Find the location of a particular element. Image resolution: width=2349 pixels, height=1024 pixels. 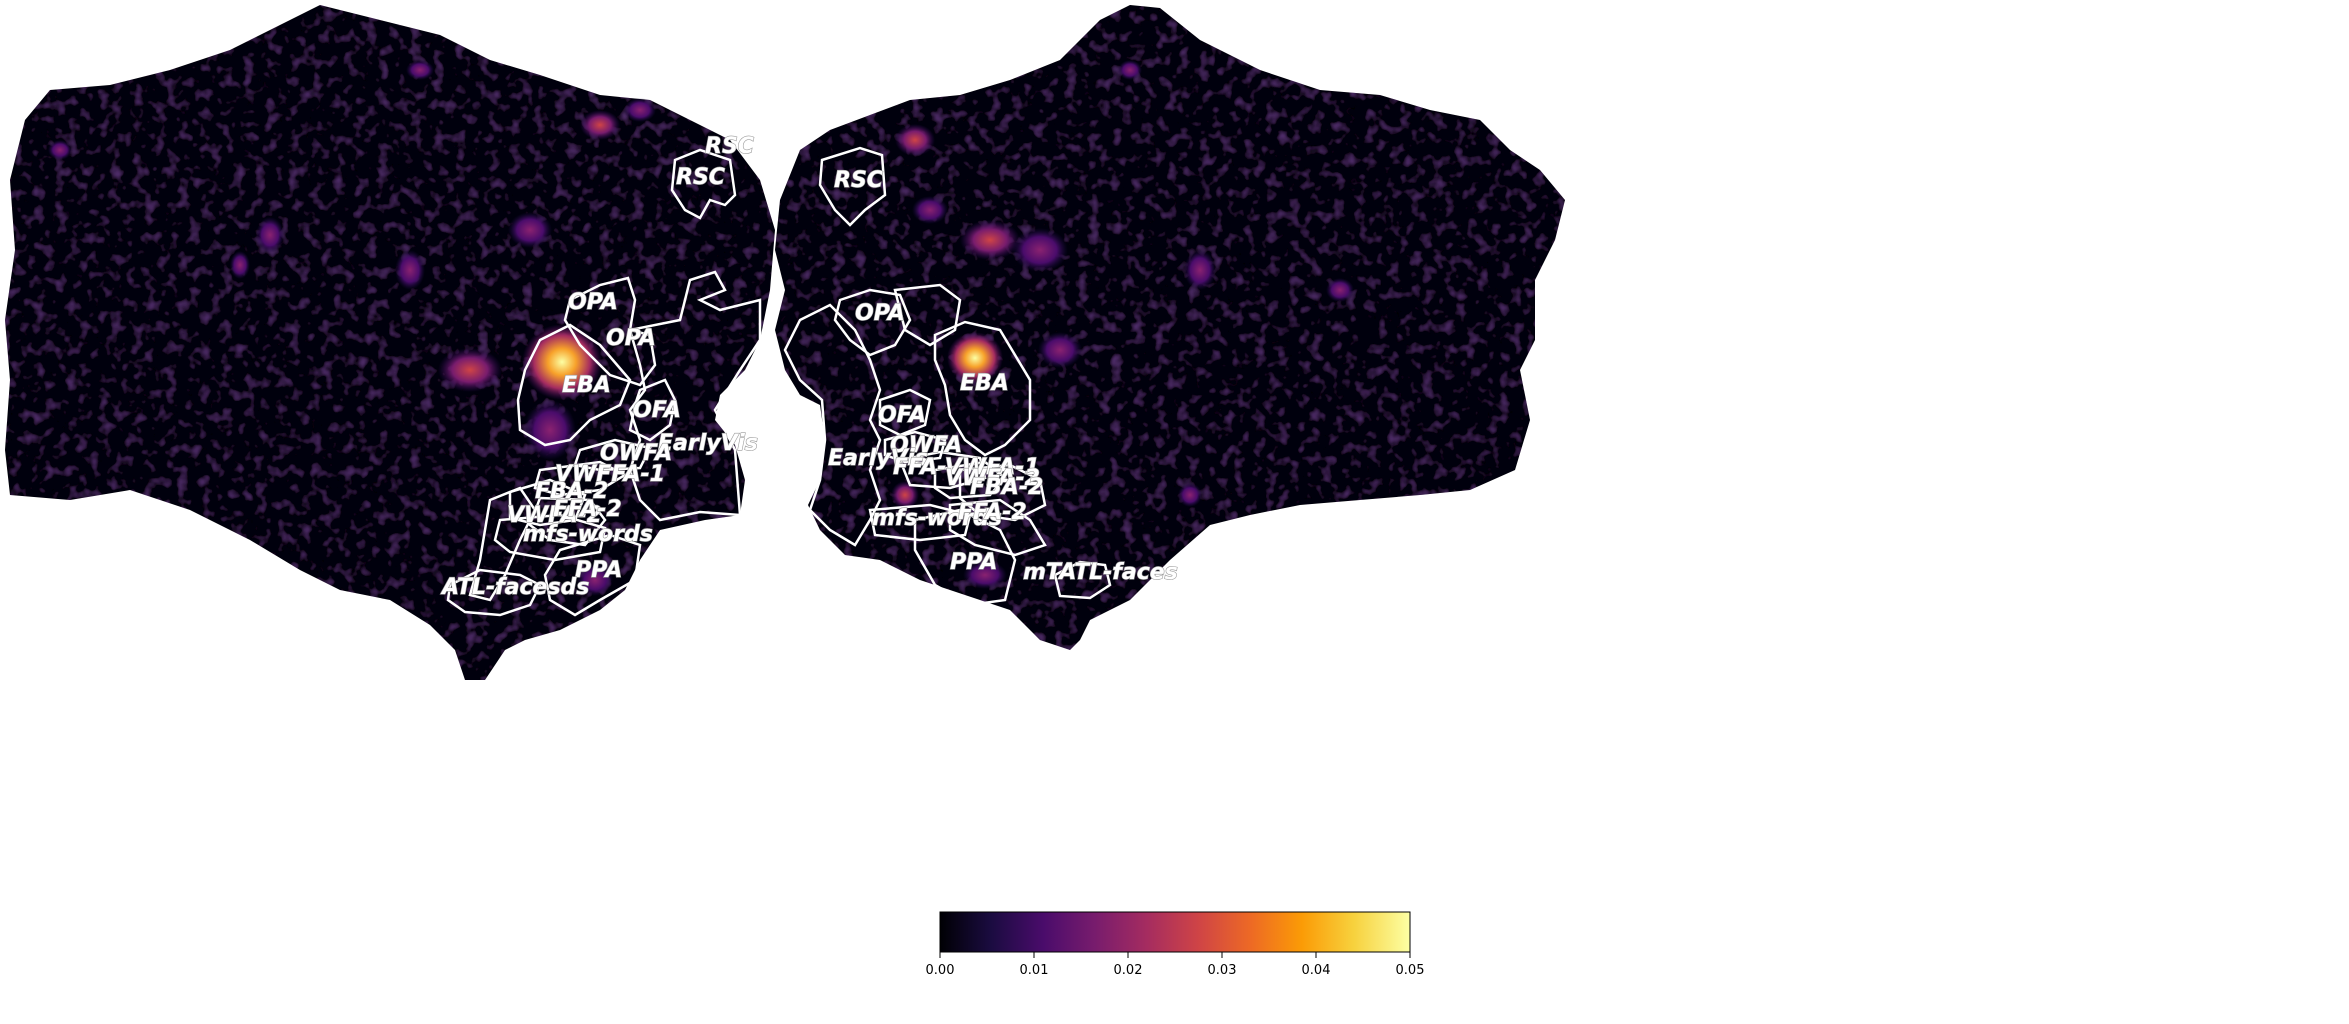

roi-outline-mtatl-faces is located at coordinates (1082, 580).